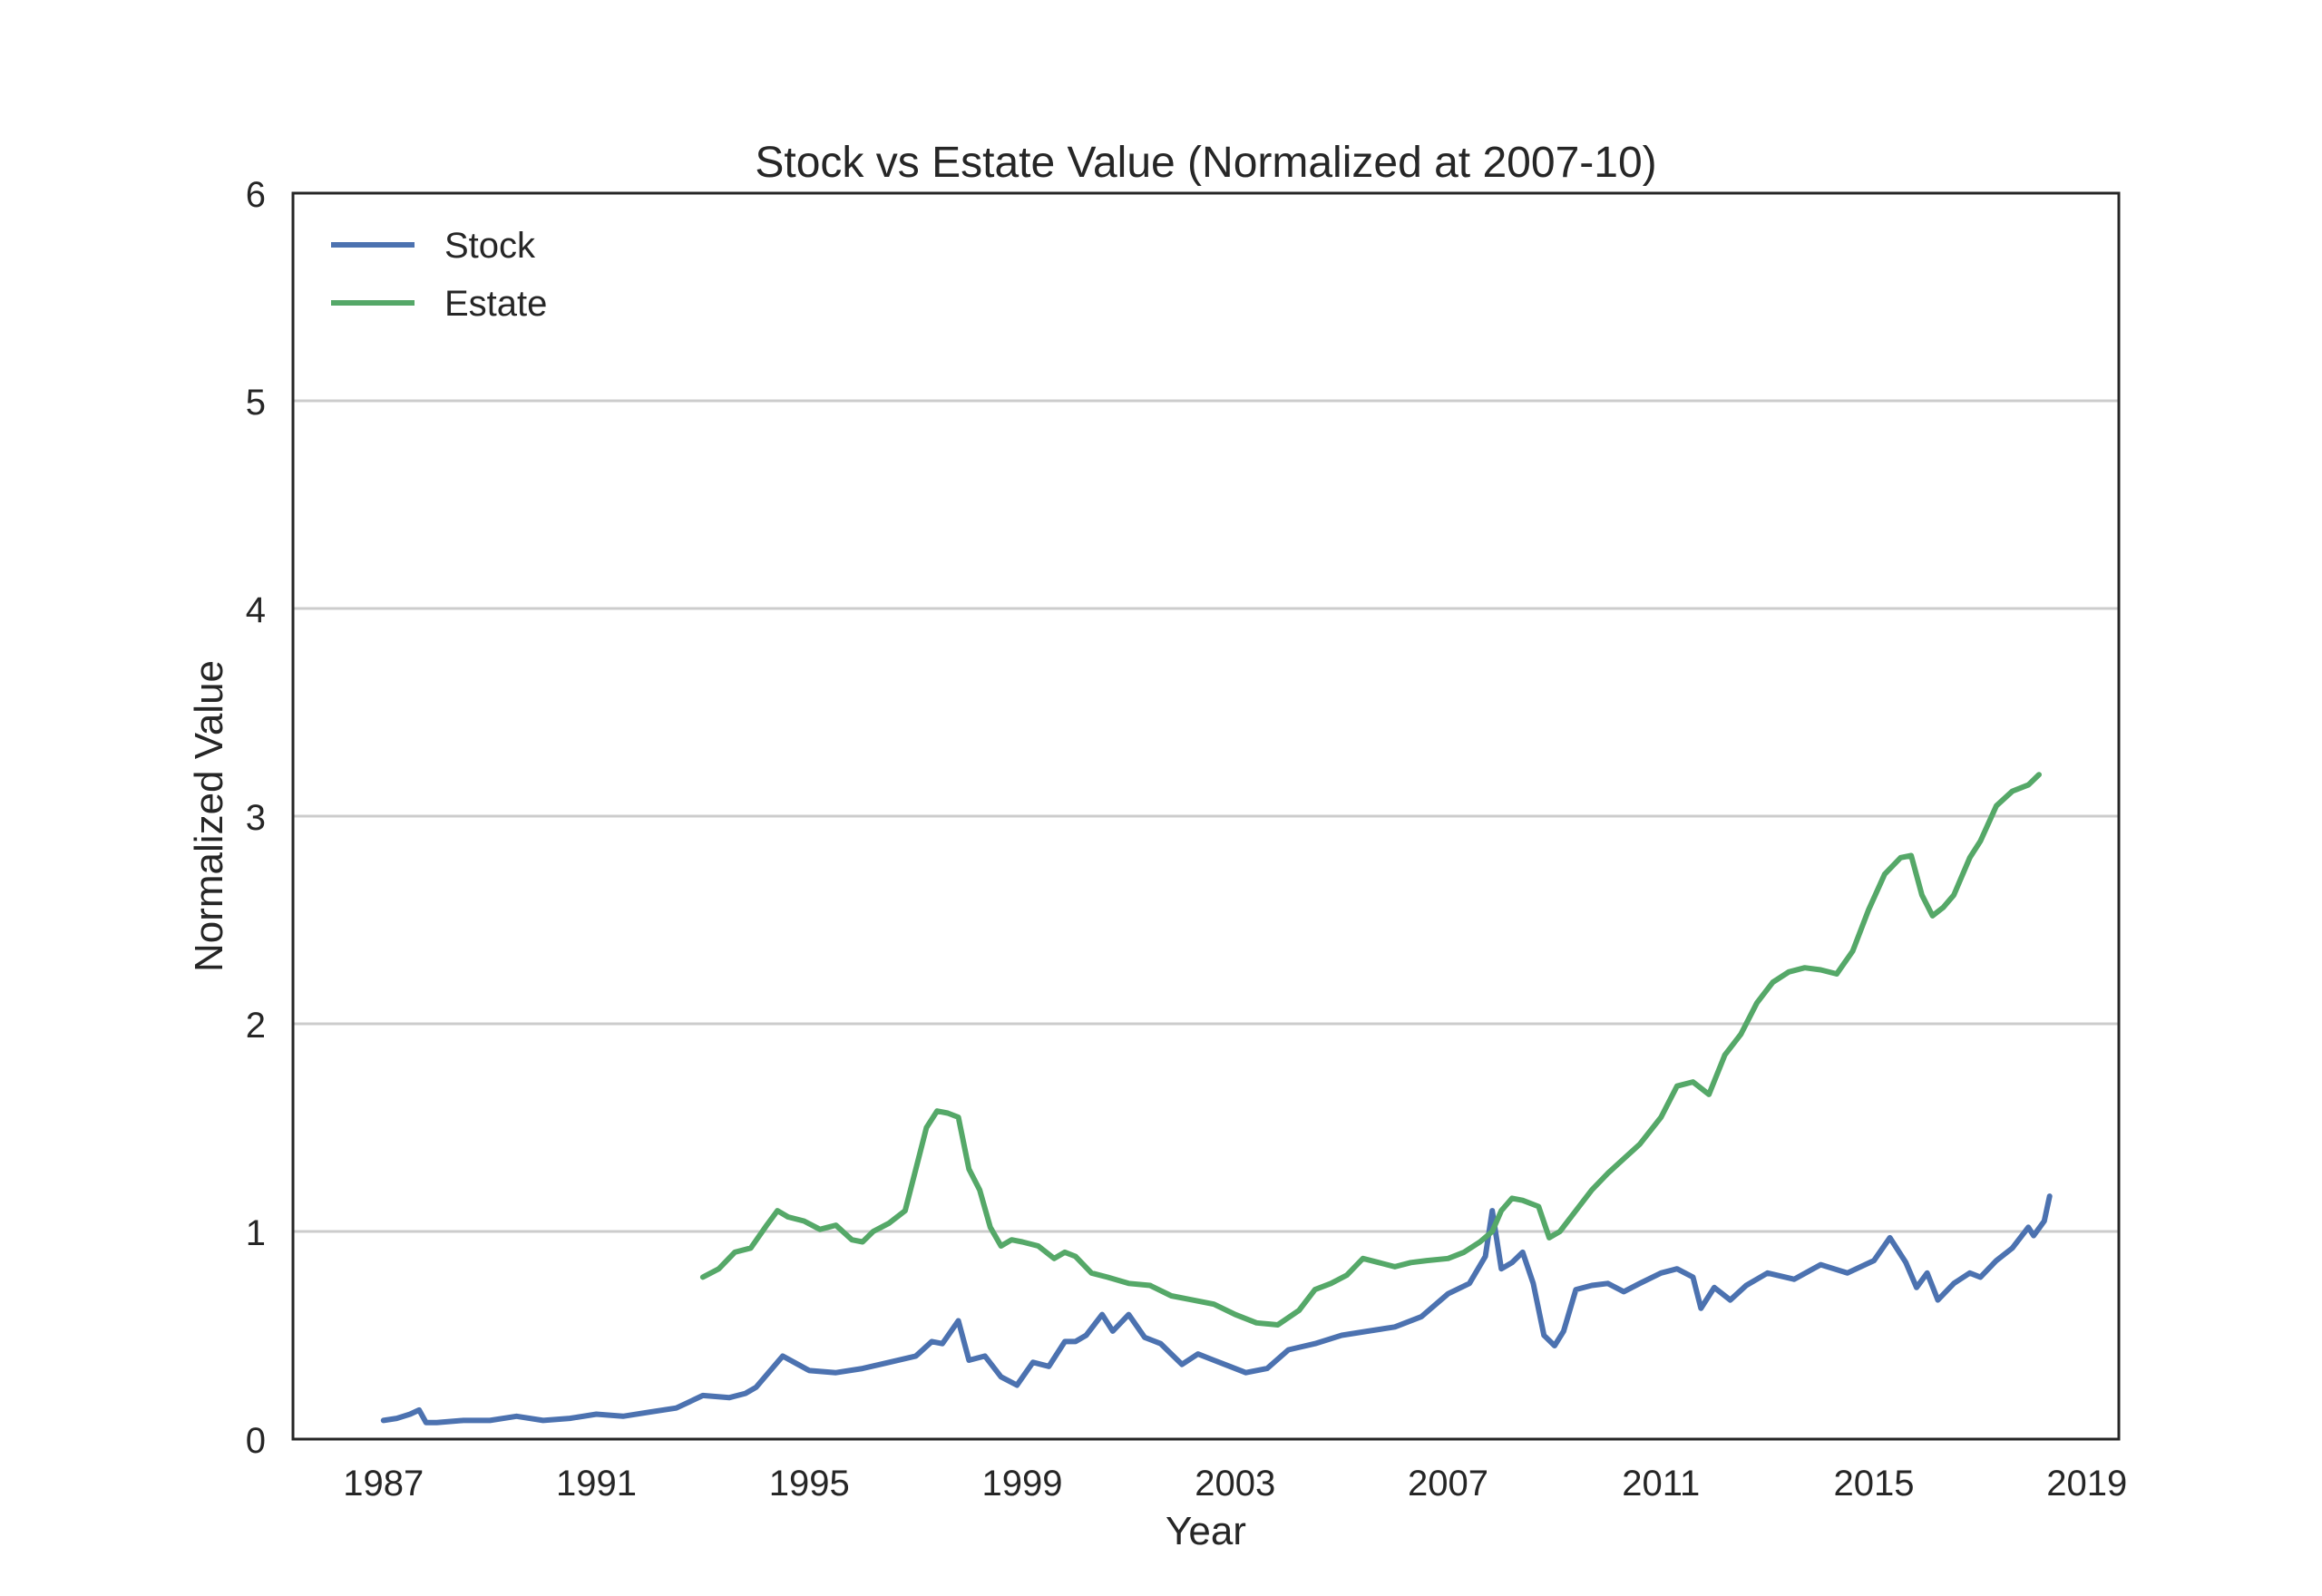 The height and width of the screenshot is (1596, 2322). I want to click on series-line-stock, so click(1216, 1309).